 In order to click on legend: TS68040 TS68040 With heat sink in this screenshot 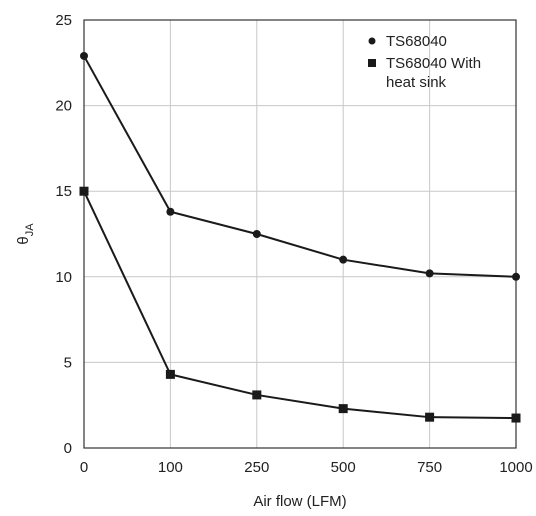, I will do `click(424, 62)`.